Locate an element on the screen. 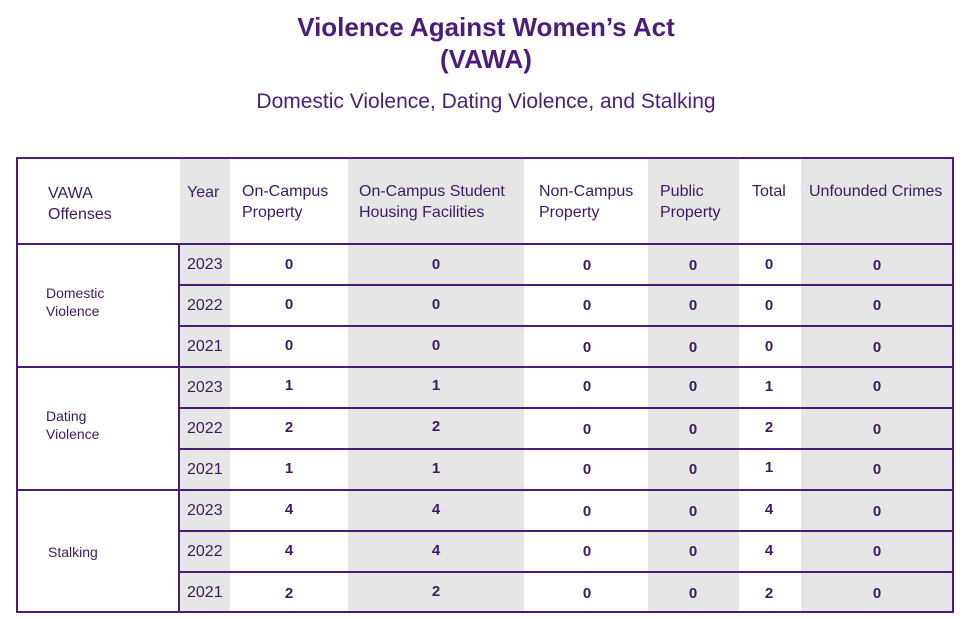 Image resolution: width=980 pixels, height=619 pixels. header-student-housing-line2: Housing Facilities is located at coordinates (422, 212).